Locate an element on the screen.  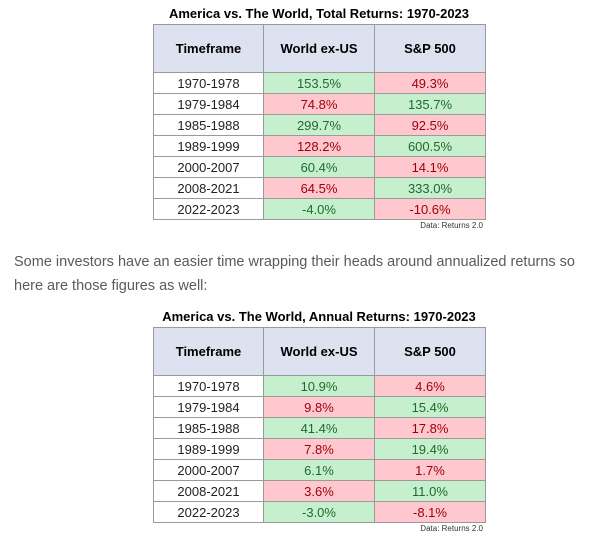
world-return-cell: 60.4% is located at coordinates (319, 167).